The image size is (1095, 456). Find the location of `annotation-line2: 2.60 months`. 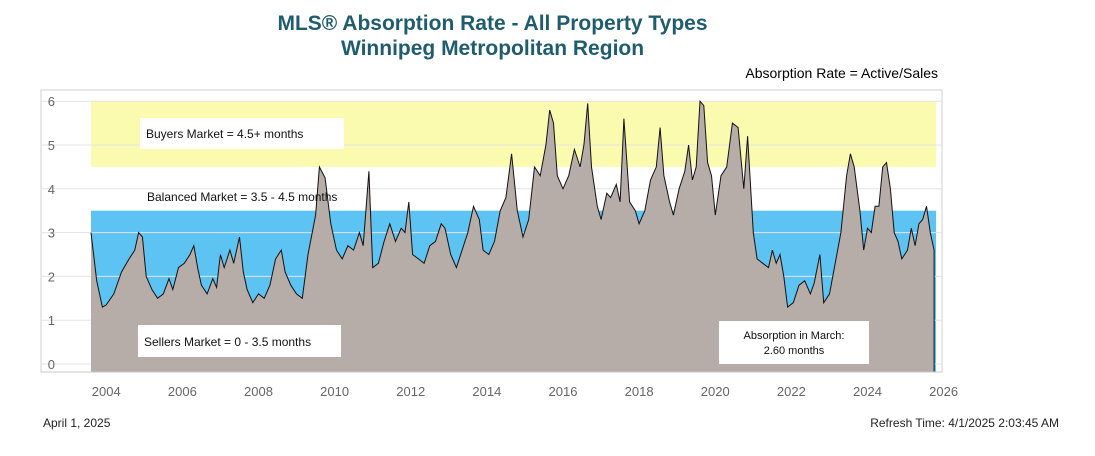

annotation-line2: 2.60 months is located at coordinates (794, 351).